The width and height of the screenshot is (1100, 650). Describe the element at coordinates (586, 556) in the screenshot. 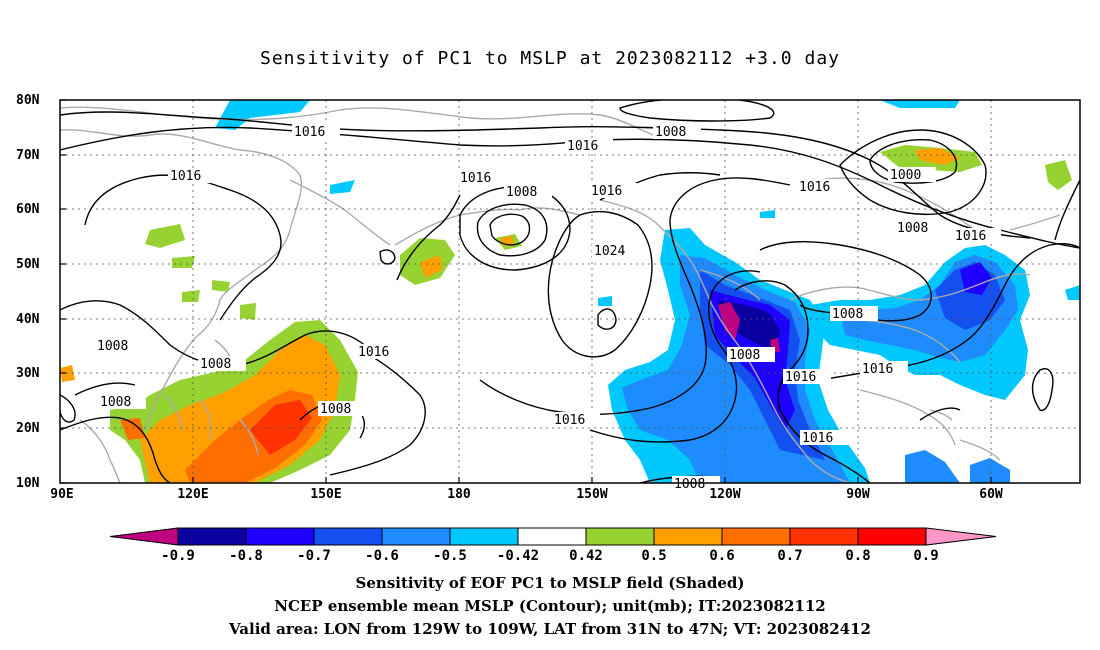

I see `colorbar-tick-label: 0.42` at that location.